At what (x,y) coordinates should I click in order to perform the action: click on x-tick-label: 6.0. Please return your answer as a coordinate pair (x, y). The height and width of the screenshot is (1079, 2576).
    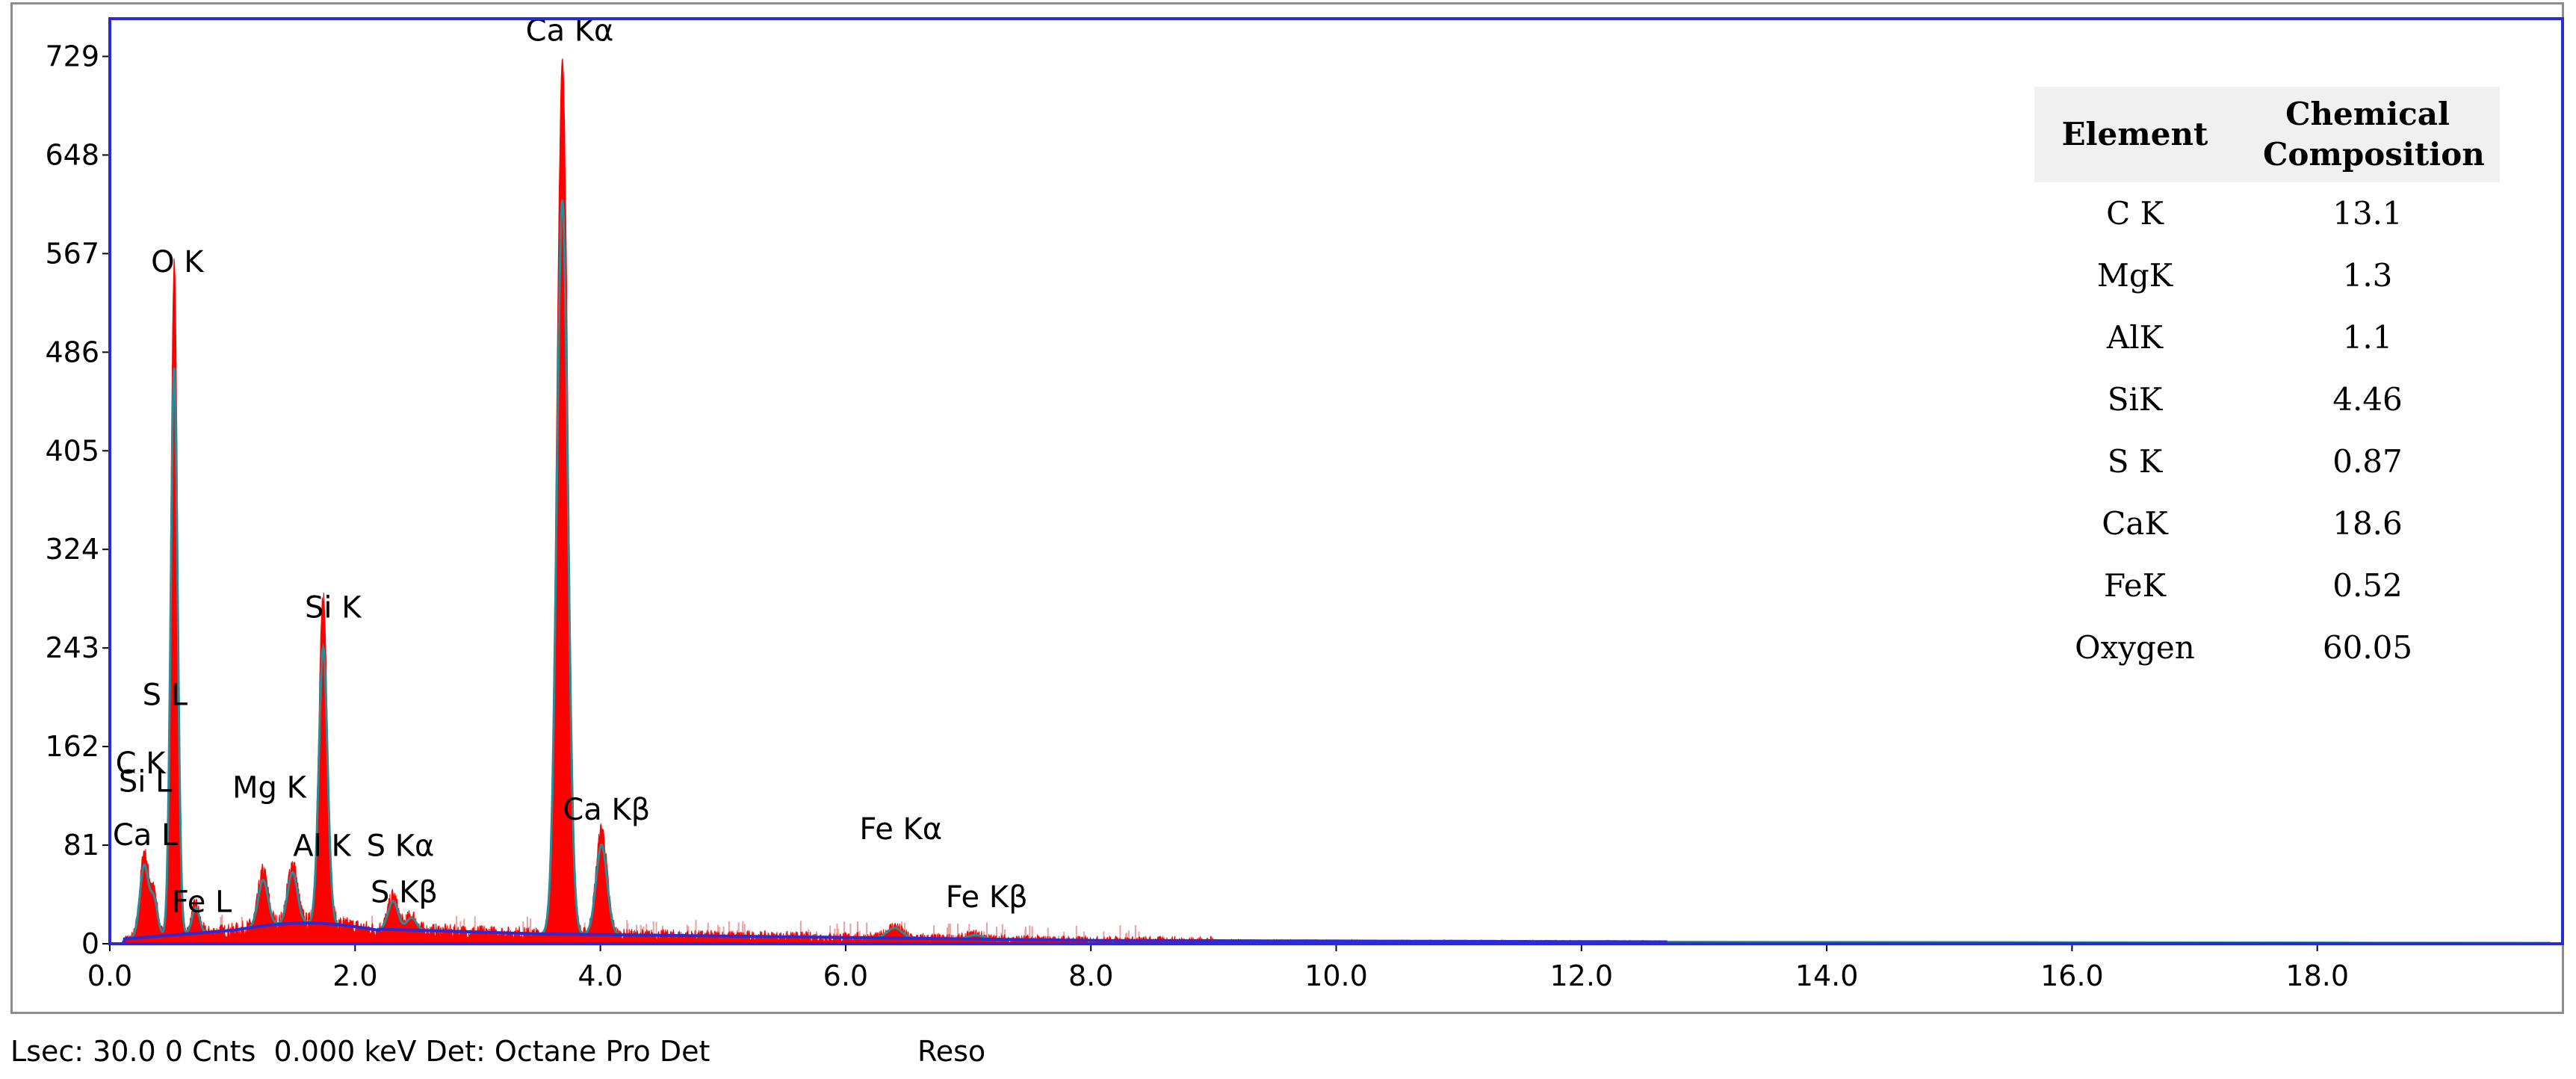
    Looking at the image, I should click on (845, 975).